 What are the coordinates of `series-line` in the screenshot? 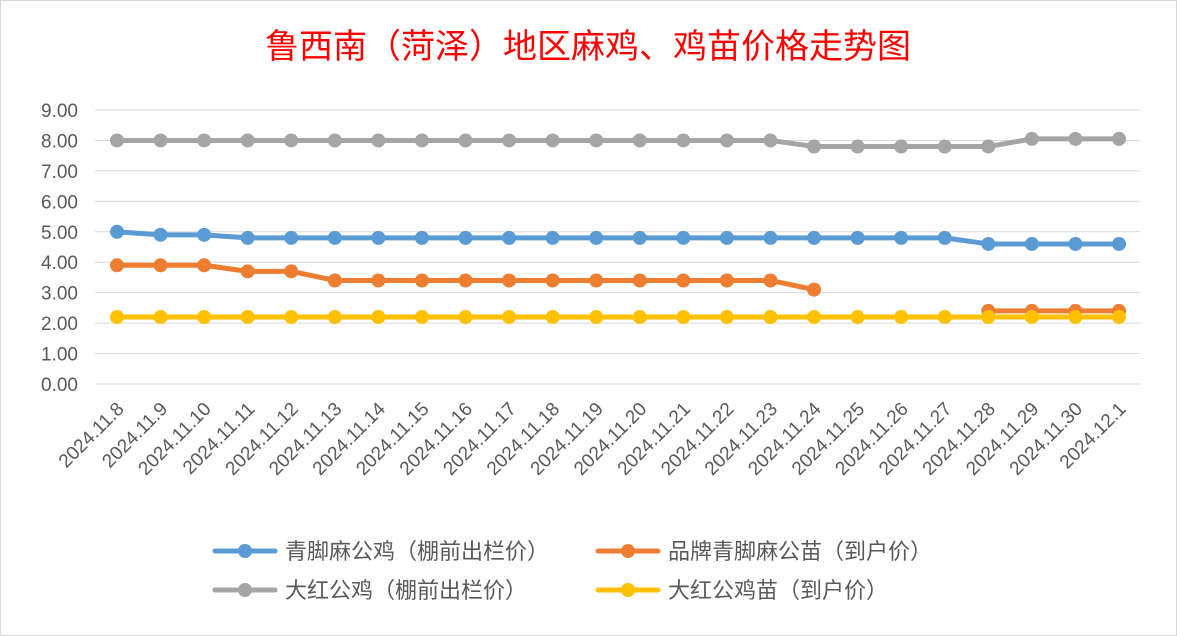 It's located at (618, 143).